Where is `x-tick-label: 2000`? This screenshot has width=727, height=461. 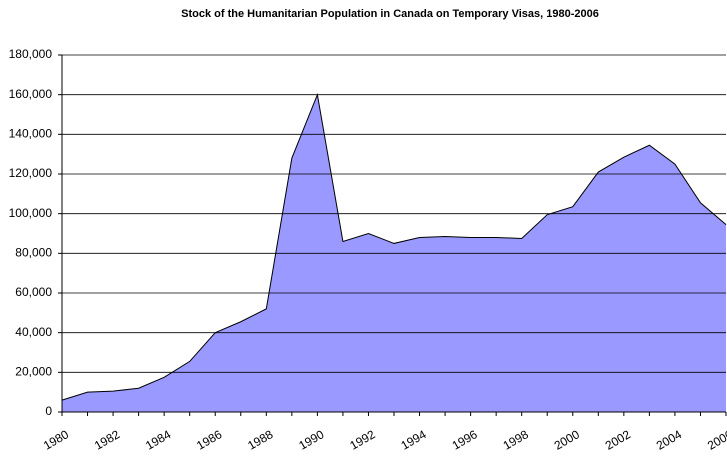 x-tick-label: 2000 is located at coordinates (567, 440).